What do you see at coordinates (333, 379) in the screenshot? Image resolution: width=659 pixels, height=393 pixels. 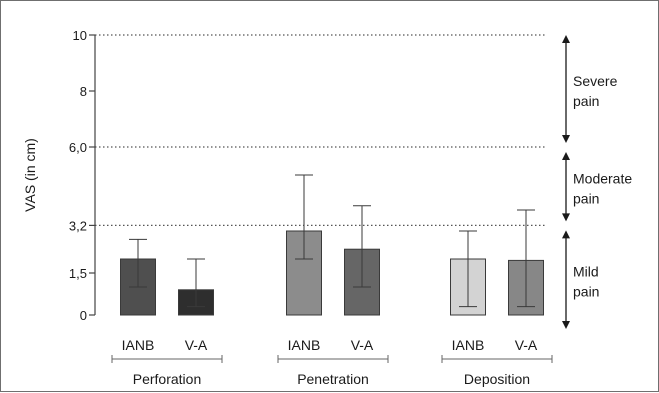 I see `group-label-1: Penetration` at bounding box center [333, 379].